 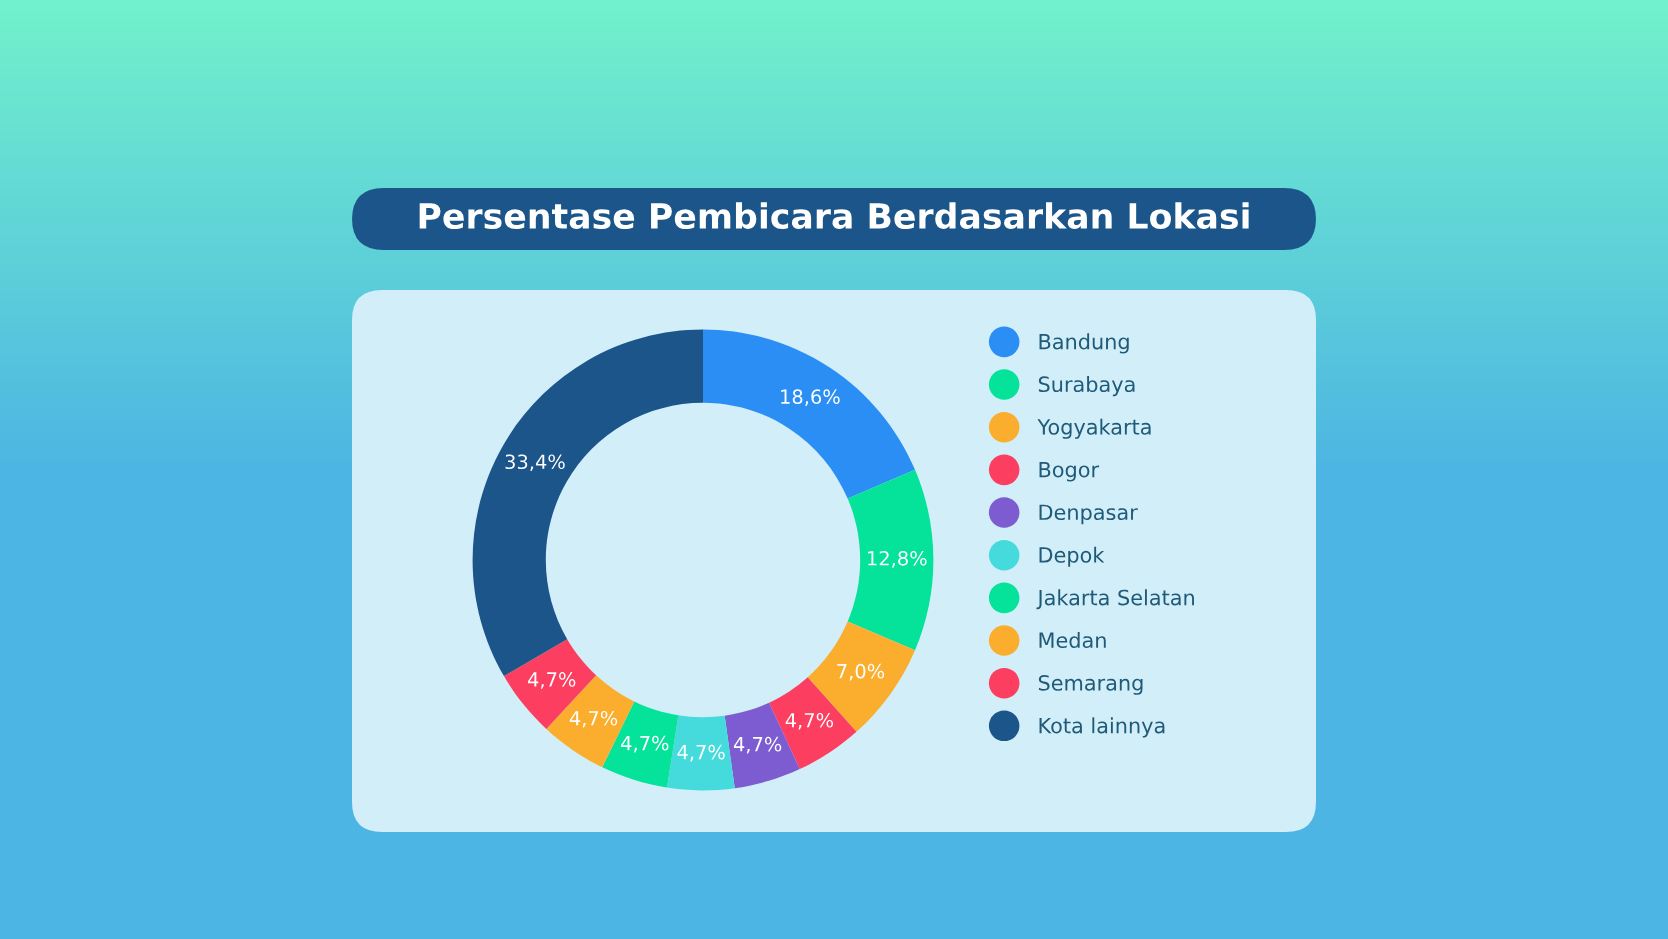 What do you see at coordinates (834, 216) in the screenshot?
I see `chart-title: Persentase Pembicara Berdasarkan Lokasi` at bounding box center [834, 216].